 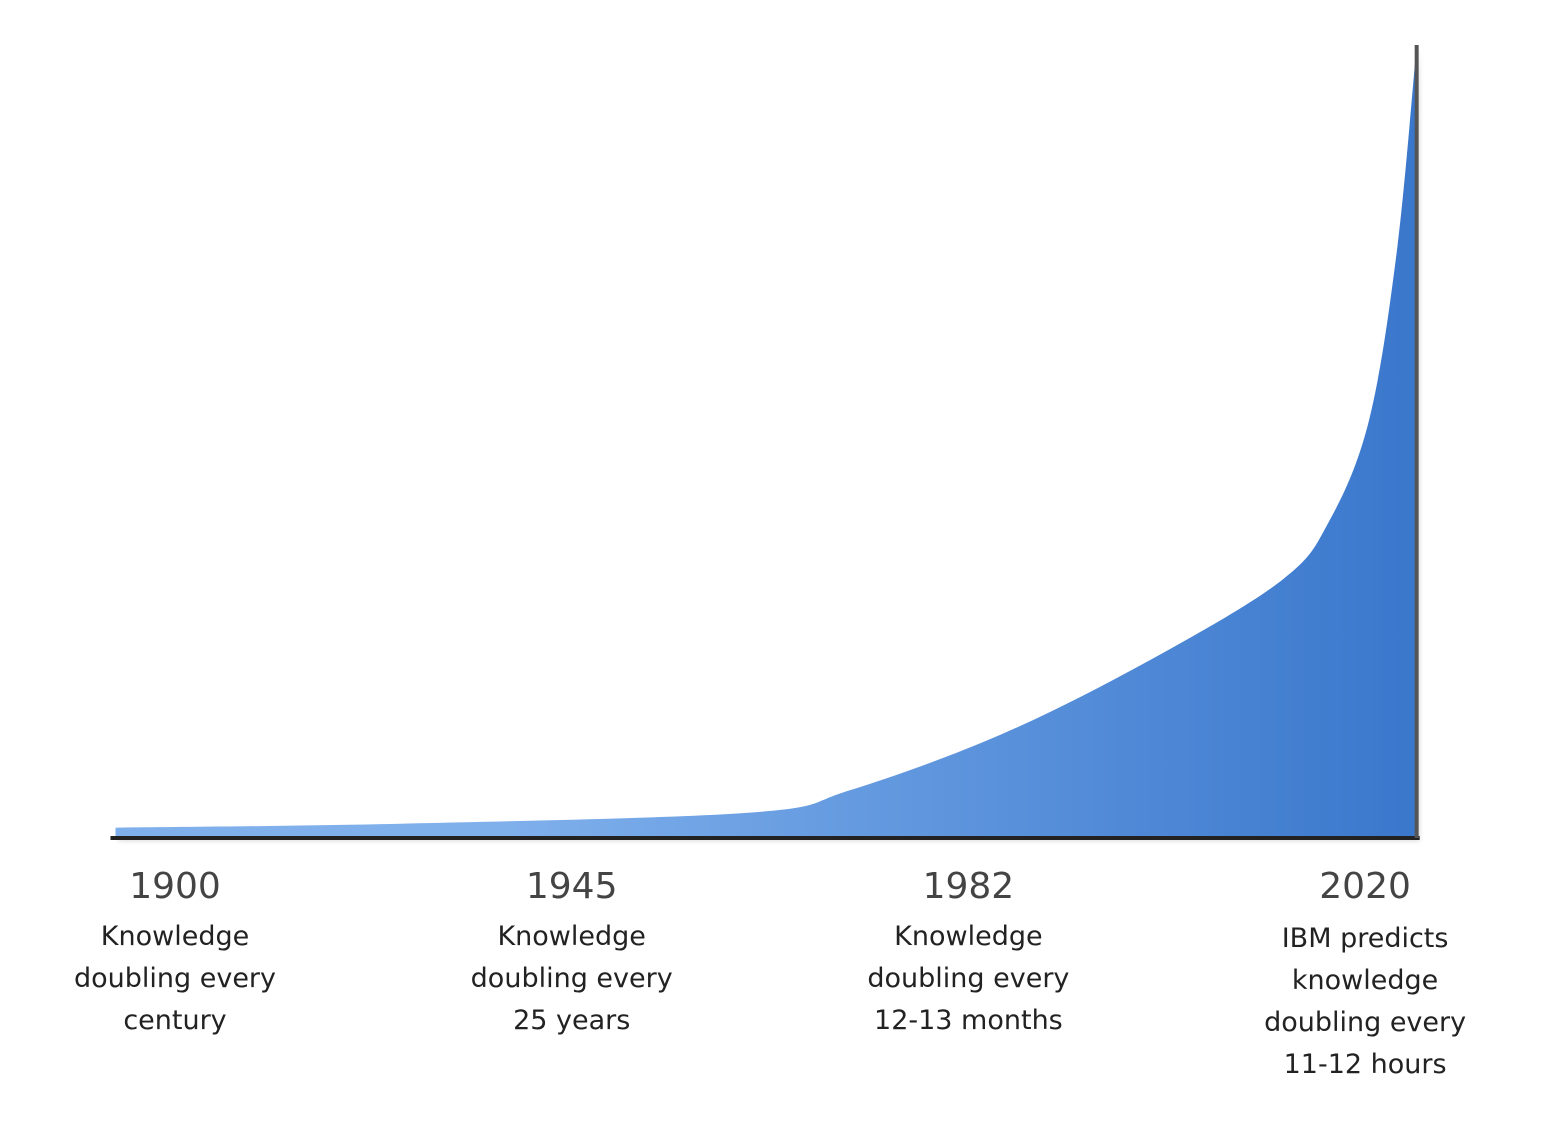 I want to click on annotation-line: 11-12 hours, so click(x=1365, y=1064).